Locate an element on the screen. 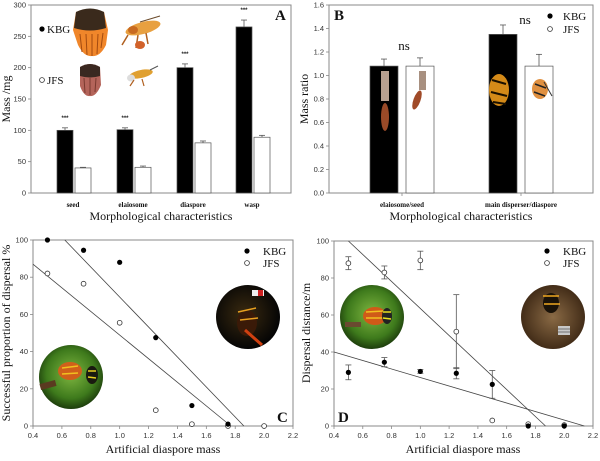 The width and height of the screenshot is (600, 461). legend-marker-jfs-d is located at coordinates (547, 263).